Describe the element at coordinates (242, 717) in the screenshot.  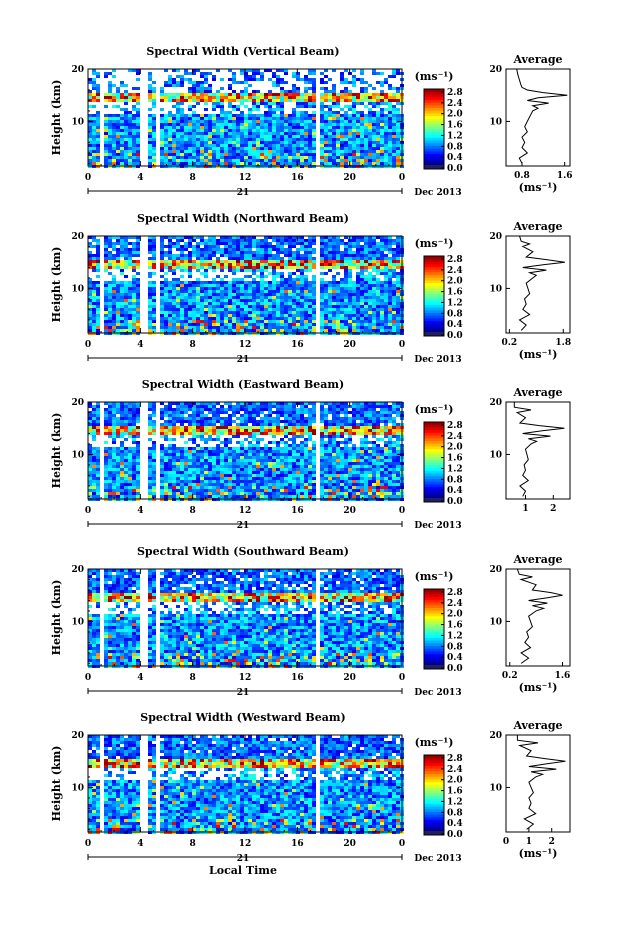
I see `panel-title: Spectral Width (Westward Beam)` at that location.